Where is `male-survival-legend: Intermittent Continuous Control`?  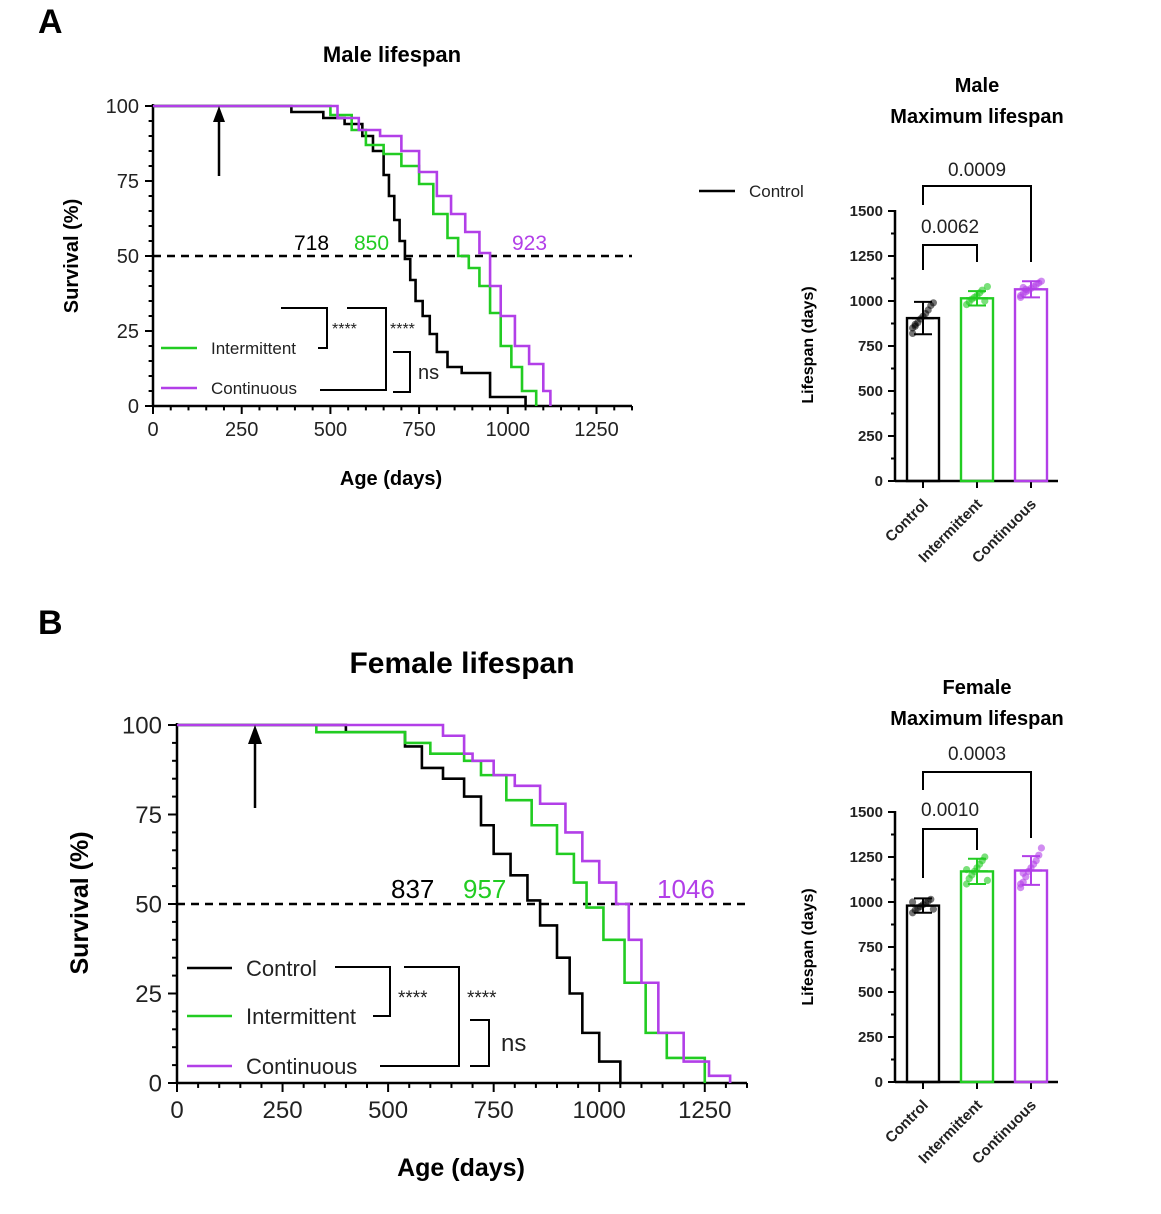 male-survival-legend: Intermittent Continuous Control is located at coordinates (482, 290).